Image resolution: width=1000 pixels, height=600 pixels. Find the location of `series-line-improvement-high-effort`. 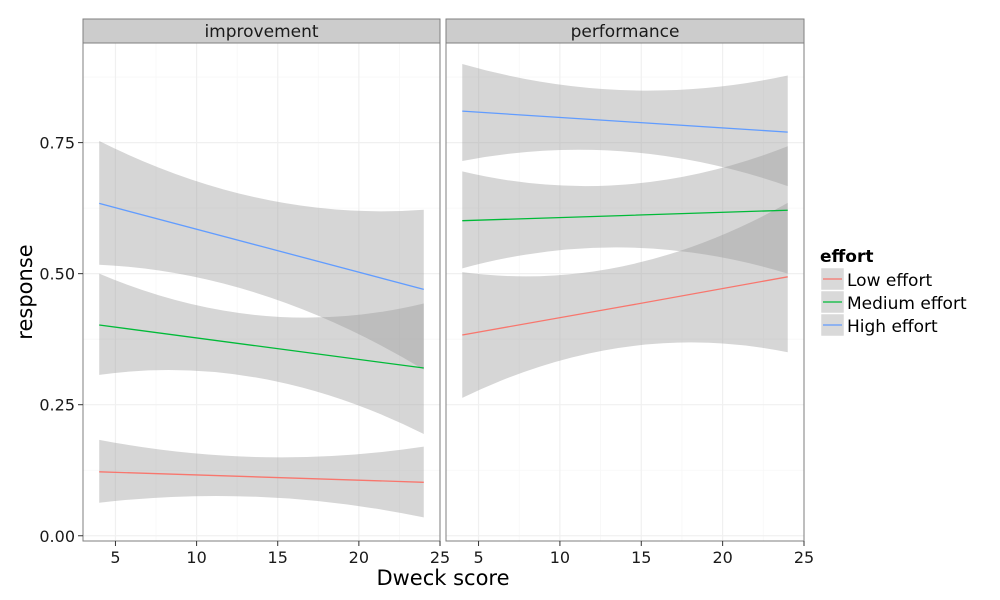

series-line-improvement-high-effort is located at coordinates (261, 246).